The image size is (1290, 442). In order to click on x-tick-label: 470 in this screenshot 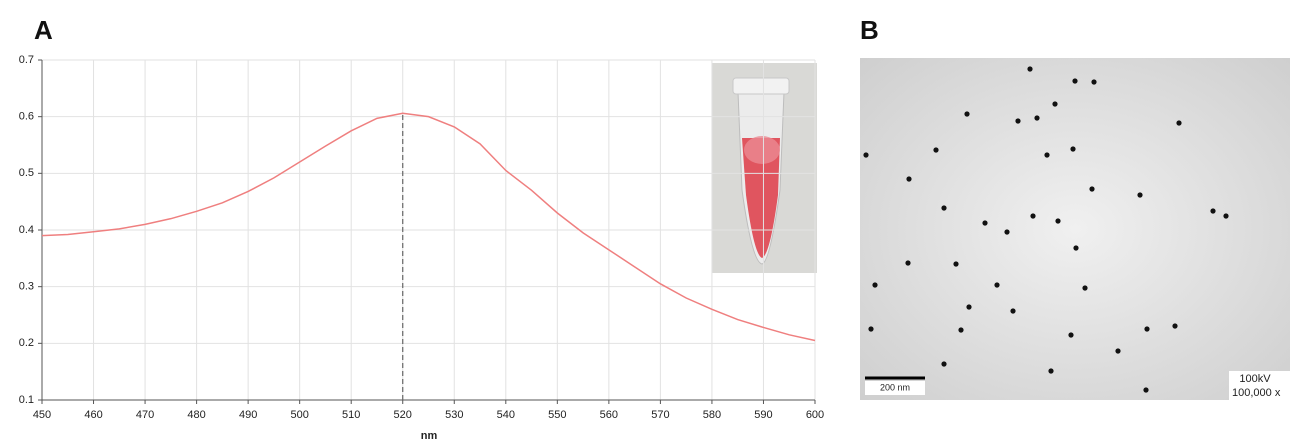, I will do `click(145, 415)`.